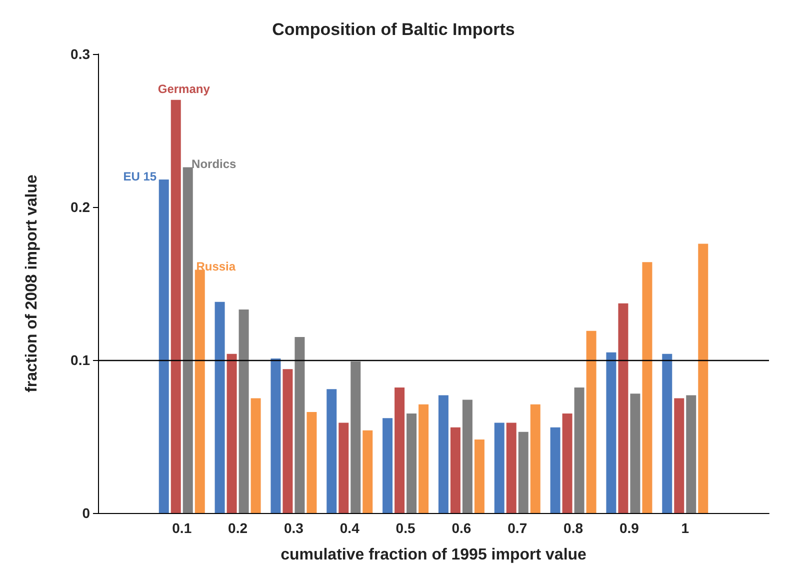 Image resolution: width=787 pixels, height=577 pixels. I want to click on x-tick-label: 0.5, so click(406, 528).